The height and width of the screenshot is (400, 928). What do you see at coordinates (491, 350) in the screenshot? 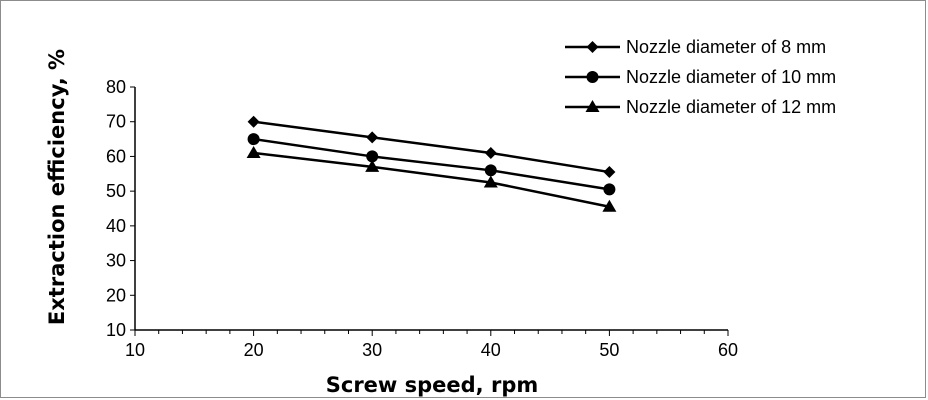
I see `x-tick-label: 40` at bounding box center [491, 350].